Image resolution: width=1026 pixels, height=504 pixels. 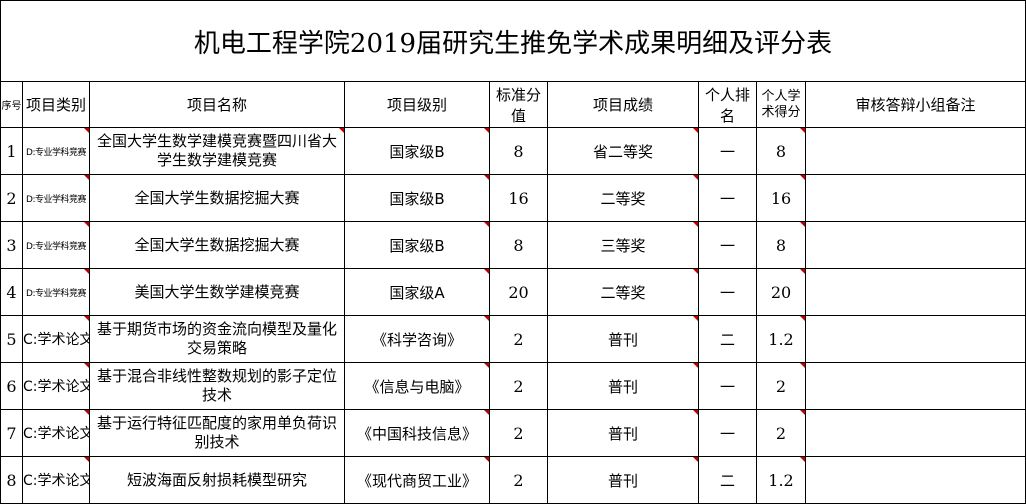 I want to click on cell-standard: 20, so click(x=518, y=292).